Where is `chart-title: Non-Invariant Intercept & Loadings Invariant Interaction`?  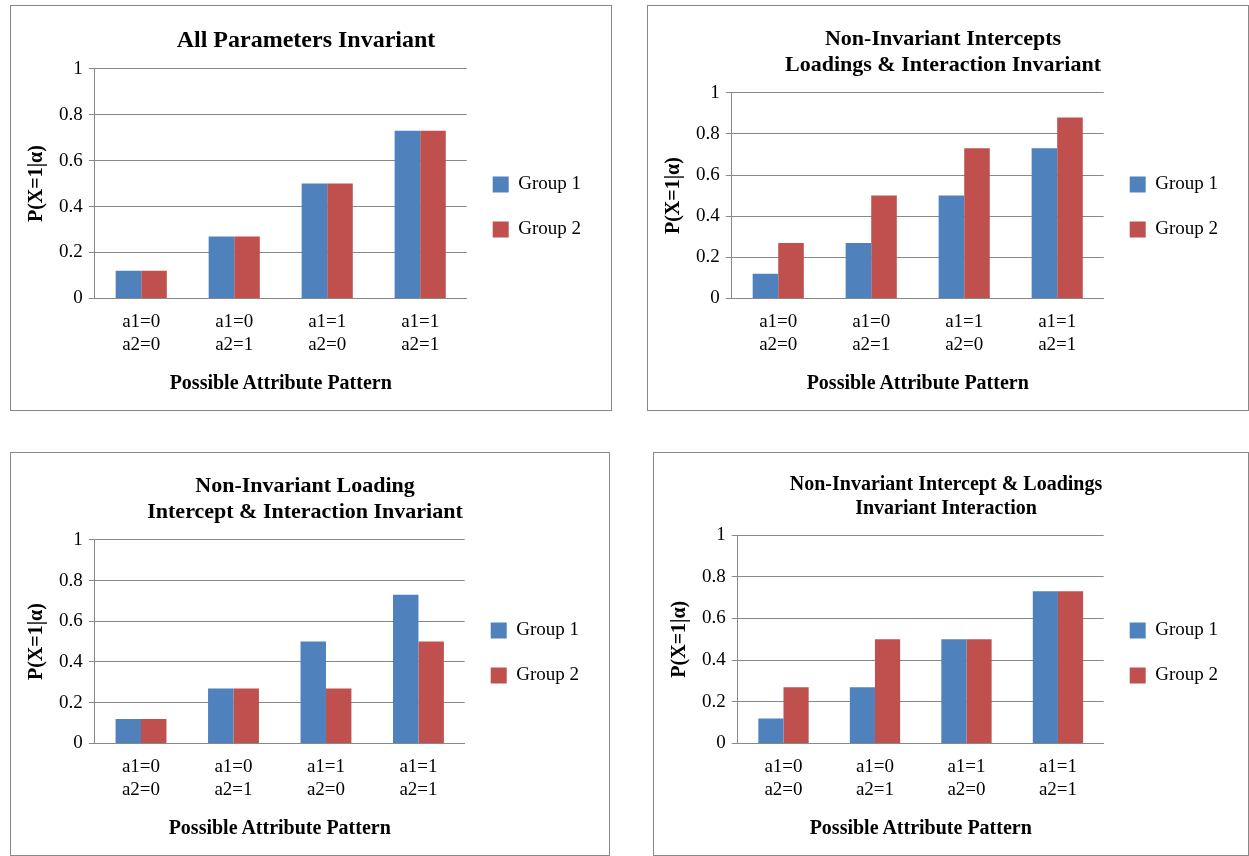 chart-title: Non-Invariant Intercept & Loadings Invariant Interaction is located at coordinates (946, 495).